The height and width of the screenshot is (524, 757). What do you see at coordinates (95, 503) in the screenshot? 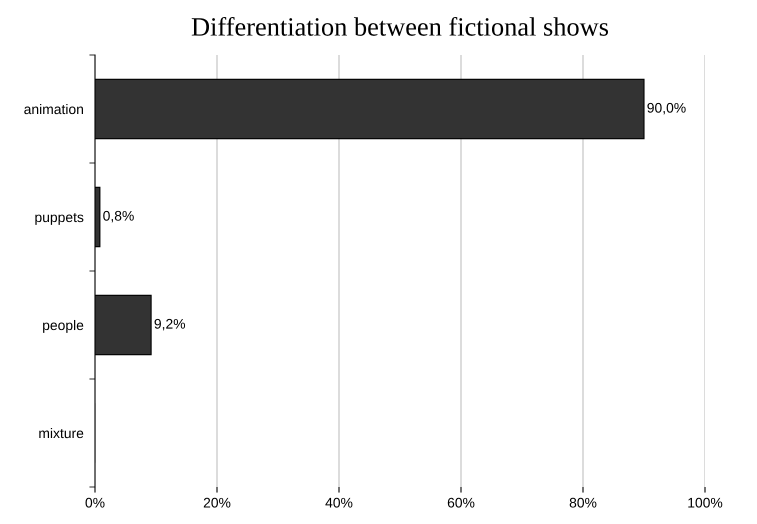
I see `x-tick-label: 0%` at bounding box center [95, 503].